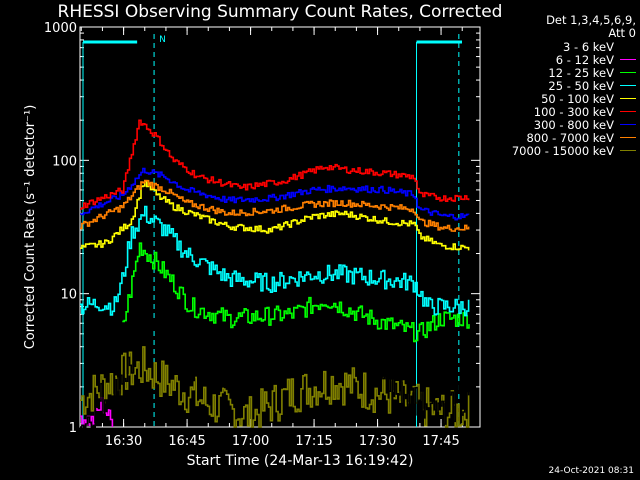  Describe the element at coordinates (162, 40) in the screenshot. I see `attenuator-marker-label: N` at that location.